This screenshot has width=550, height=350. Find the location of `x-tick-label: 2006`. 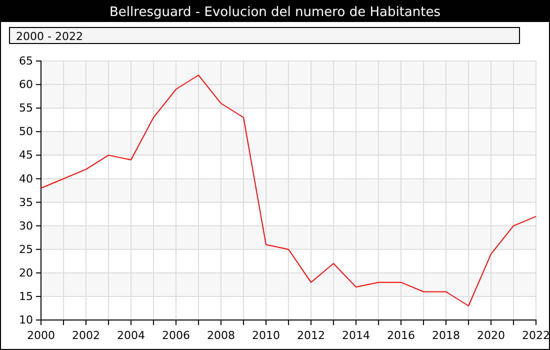

x-tick-label: 2006 is located at coordinates (176, 335).